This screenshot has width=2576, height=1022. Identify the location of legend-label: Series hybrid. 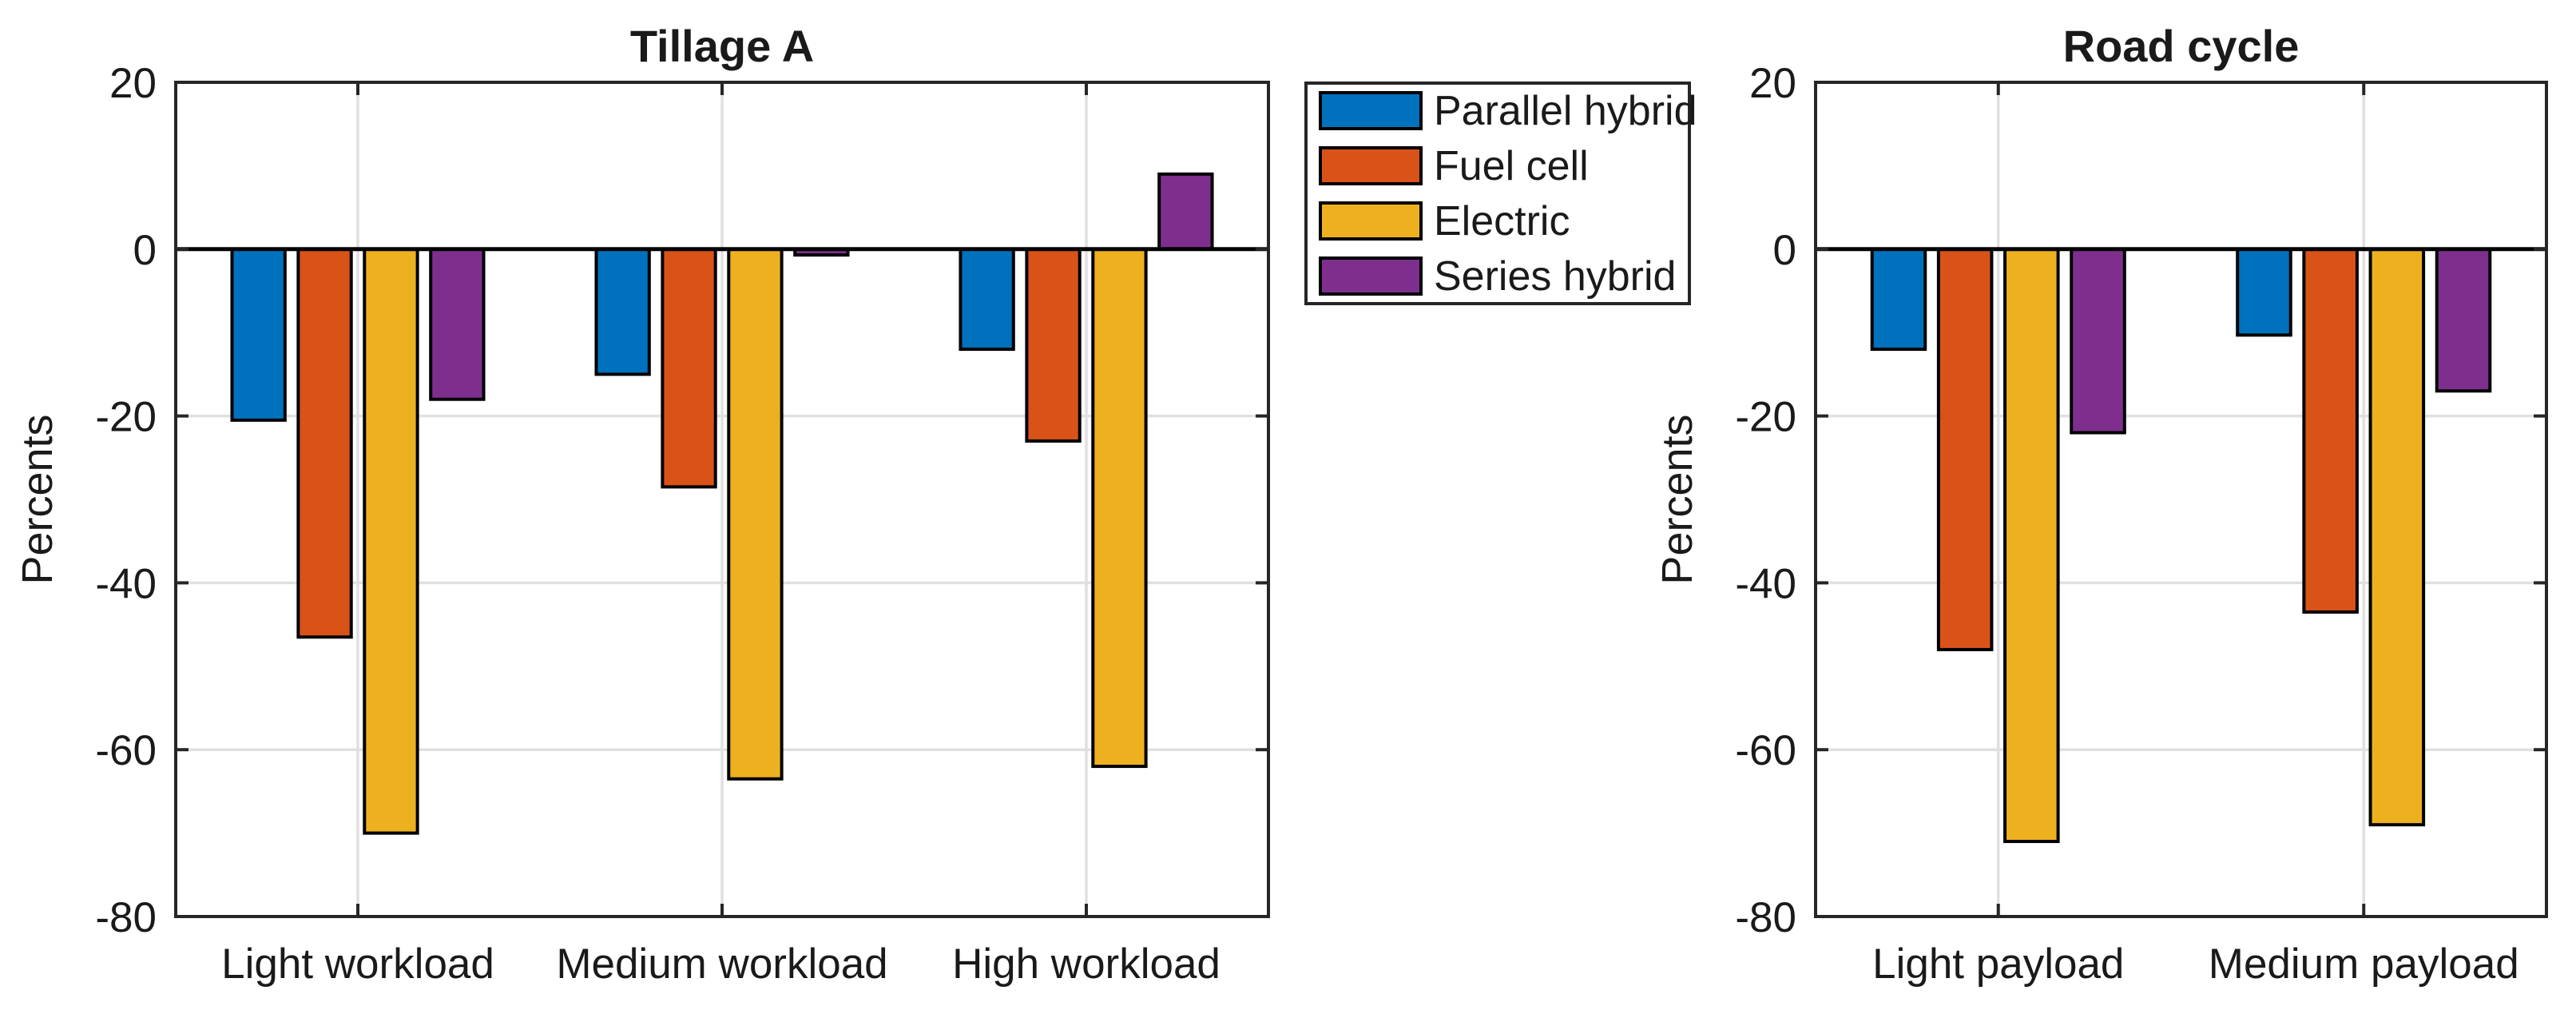
(1555, 276).